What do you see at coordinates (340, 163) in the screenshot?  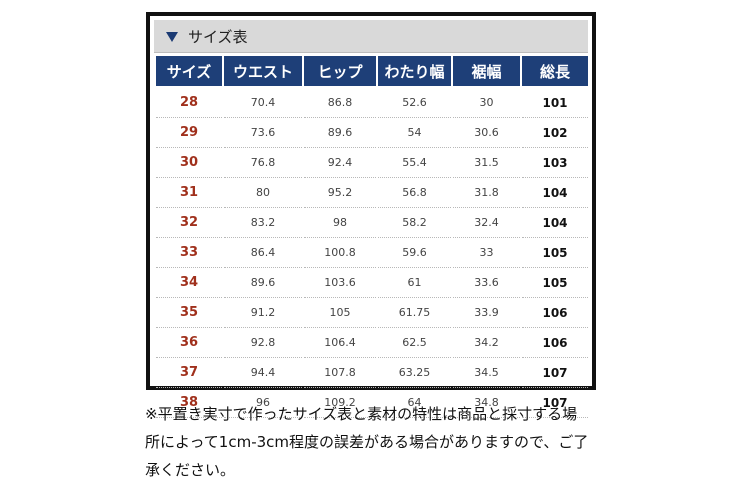 I see `cell-hip: 92.4` at bounding box center [340, 163].